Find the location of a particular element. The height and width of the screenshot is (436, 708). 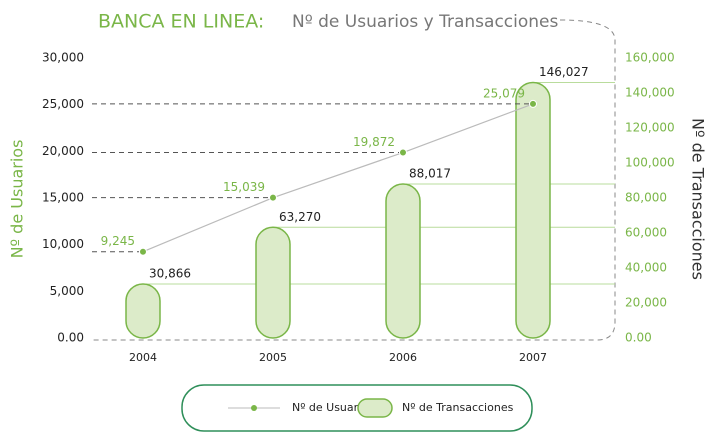

y-tick-label: 5,000 is located at coordinates (67, 291).